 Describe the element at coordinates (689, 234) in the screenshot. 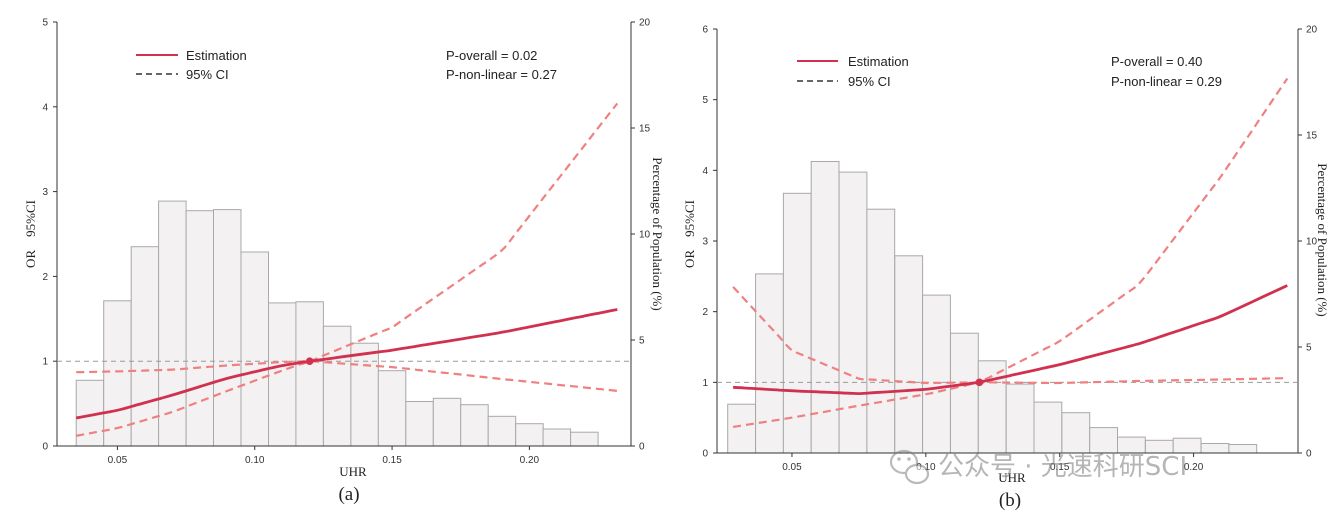

I see `y-axis-label-b: OR 95%CI` at that location.